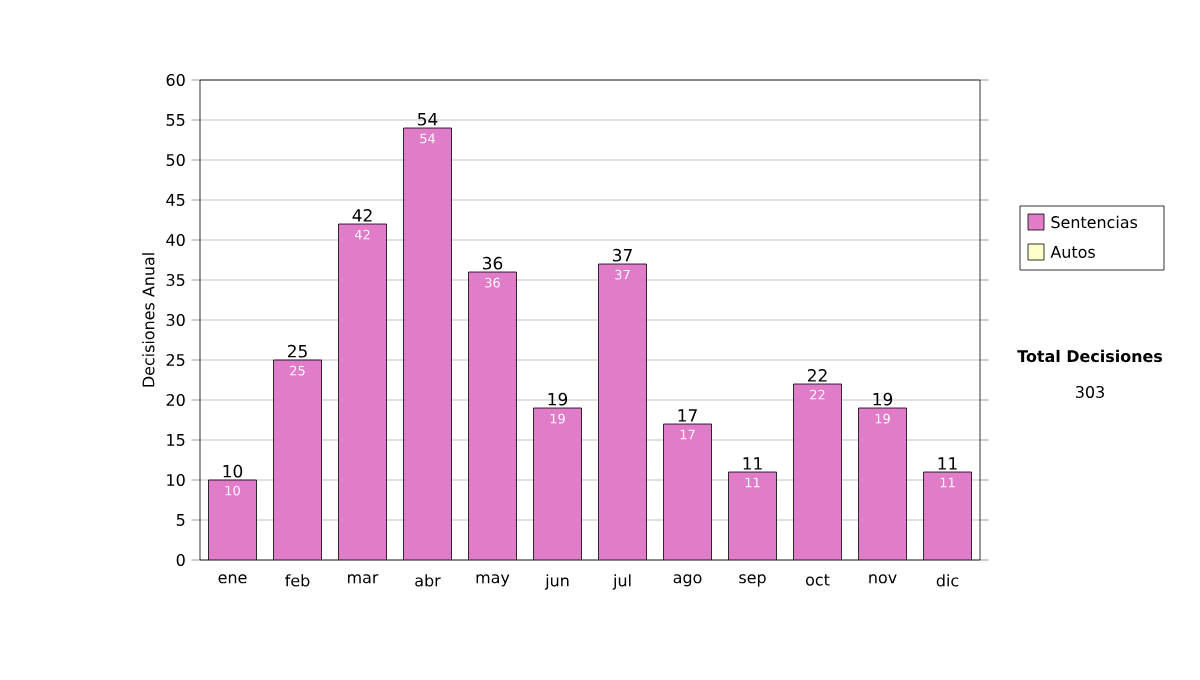  Describe the element at coordinates (687, 415) in the screenshot. I see `total-label: 17` at that location.